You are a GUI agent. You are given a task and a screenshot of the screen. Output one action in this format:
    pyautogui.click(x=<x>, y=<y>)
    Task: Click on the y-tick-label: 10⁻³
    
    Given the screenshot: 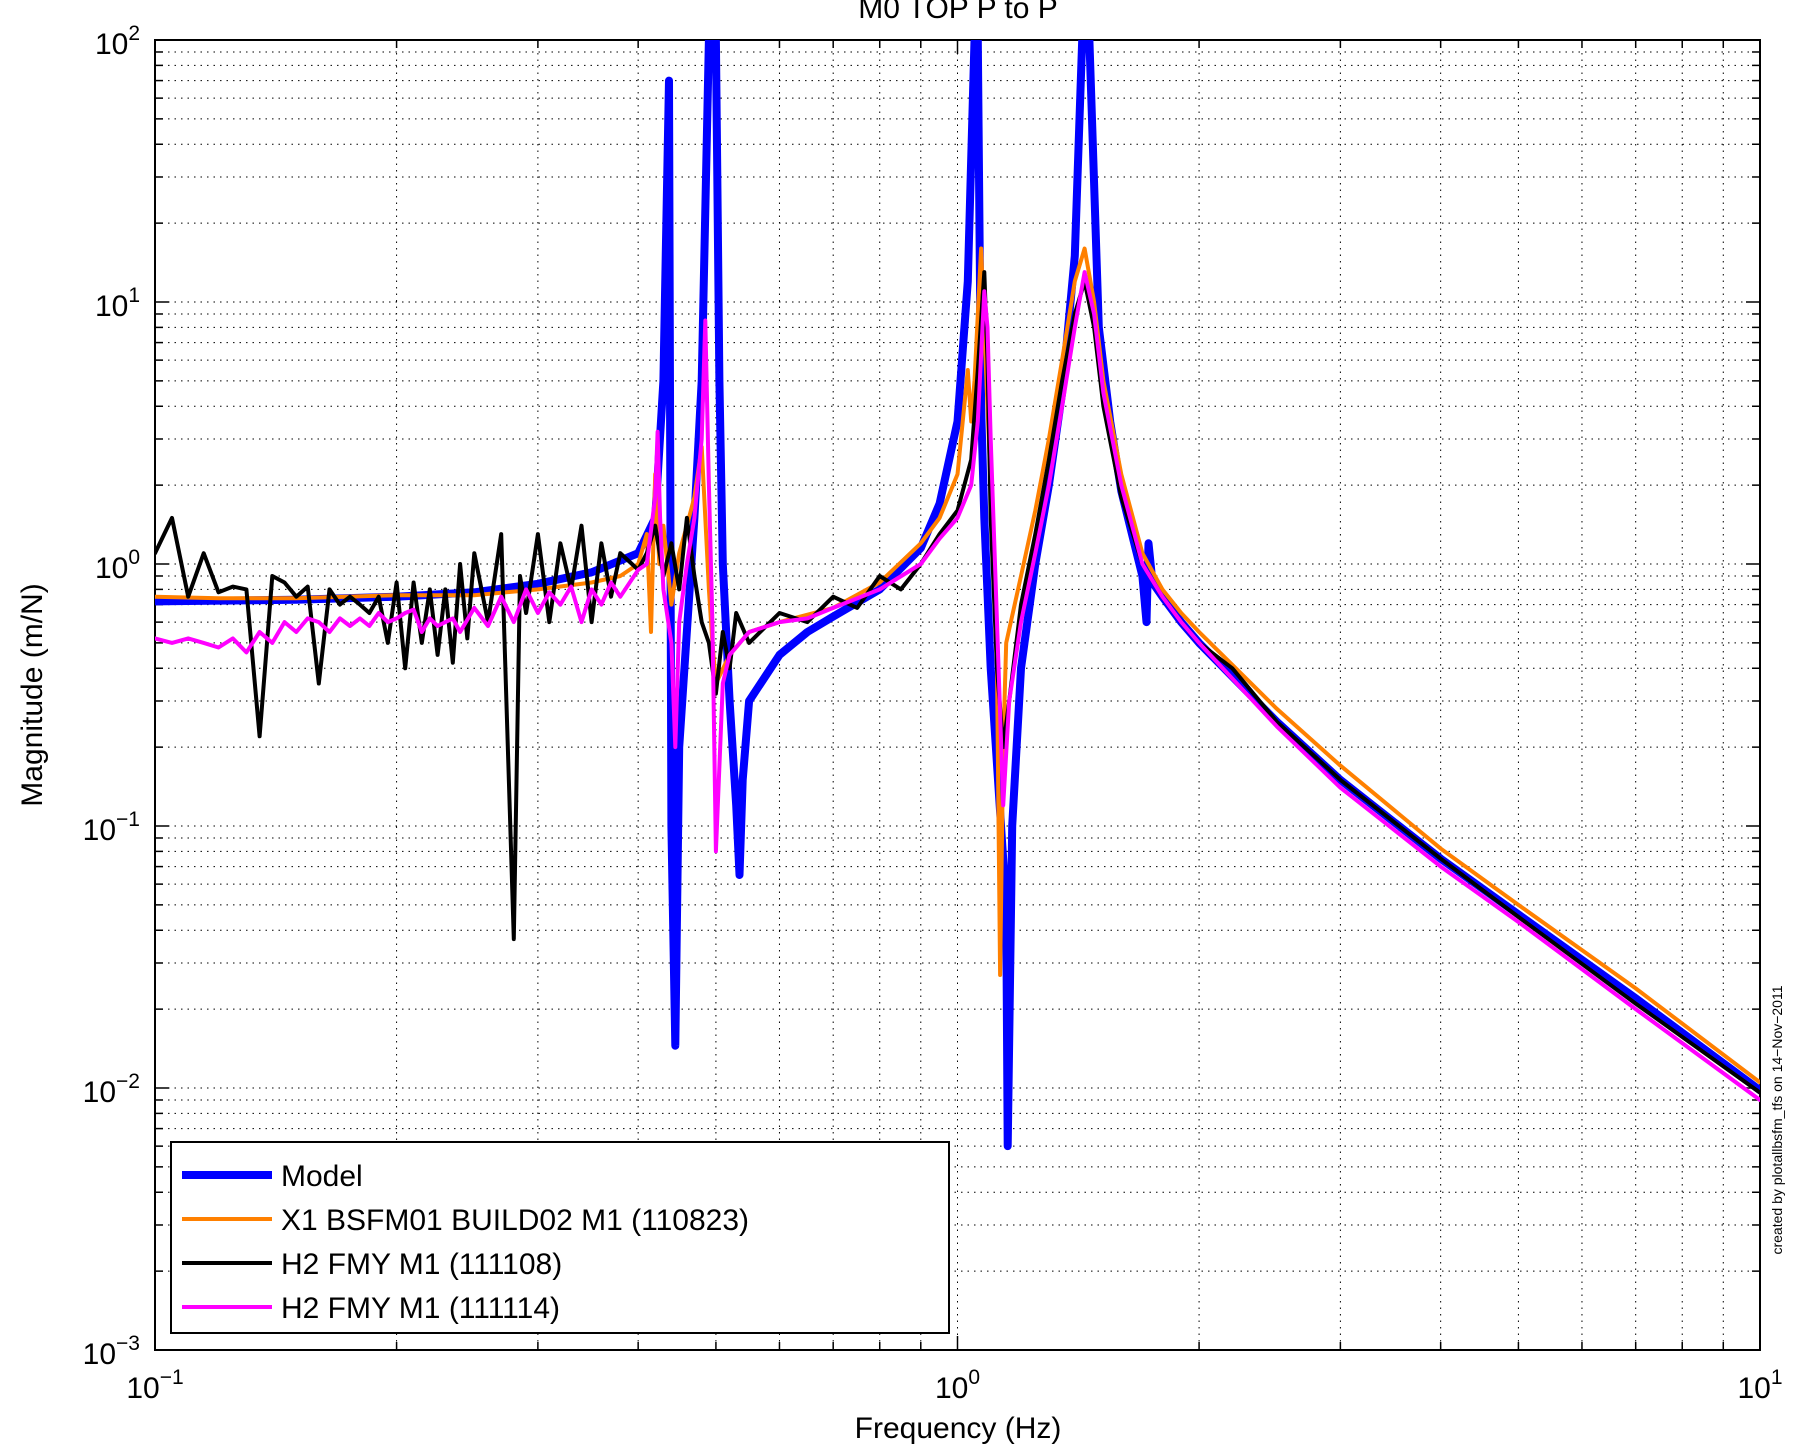 What is the action you would take?
    pyautogui.click(x=111, y=1351)
    